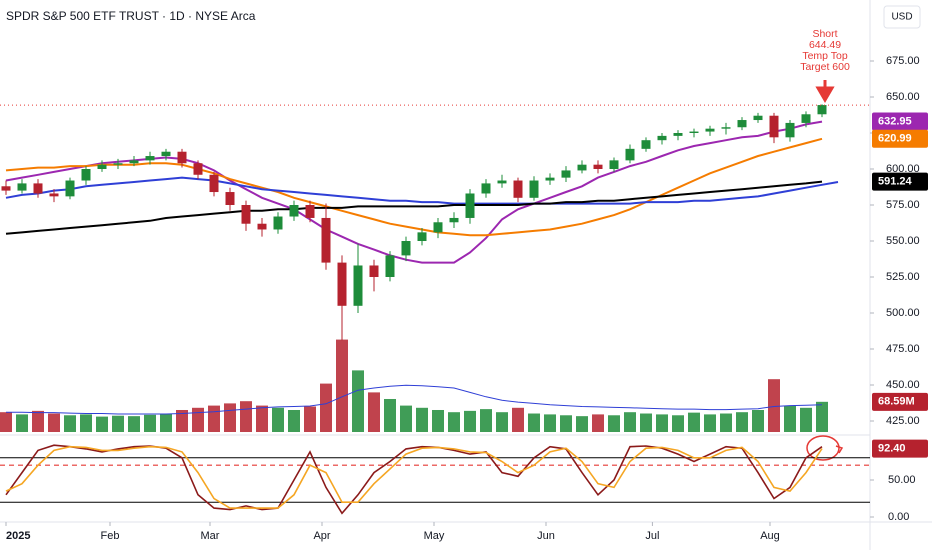 The image size is (932, 550). I want to click on currency-box, so click(902, 17).